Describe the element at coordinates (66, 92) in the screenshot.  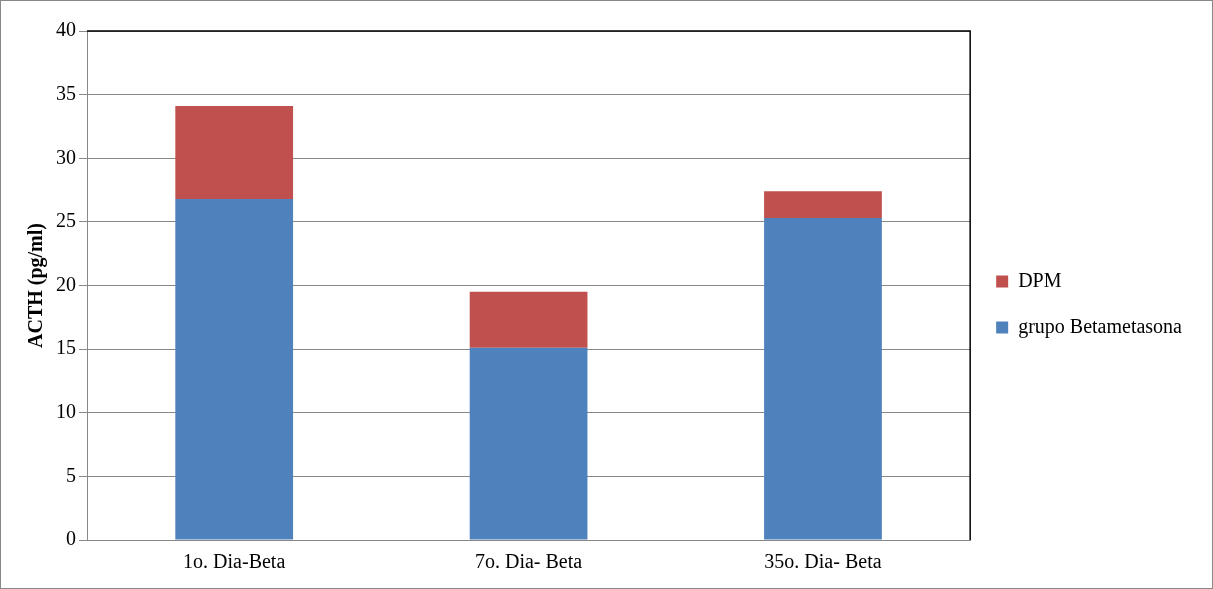
I see `y-tick-label: 35` at that location.